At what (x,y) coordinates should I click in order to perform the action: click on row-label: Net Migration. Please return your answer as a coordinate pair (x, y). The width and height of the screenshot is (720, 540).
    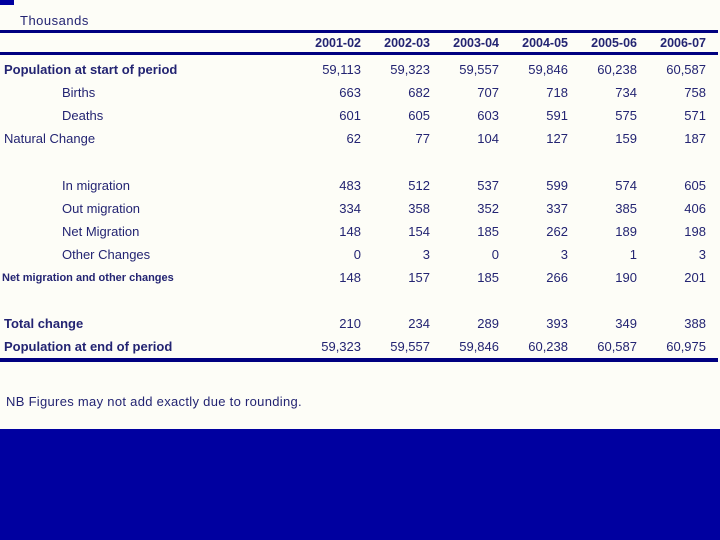
    Looking at the image, I should click on (101, 231).